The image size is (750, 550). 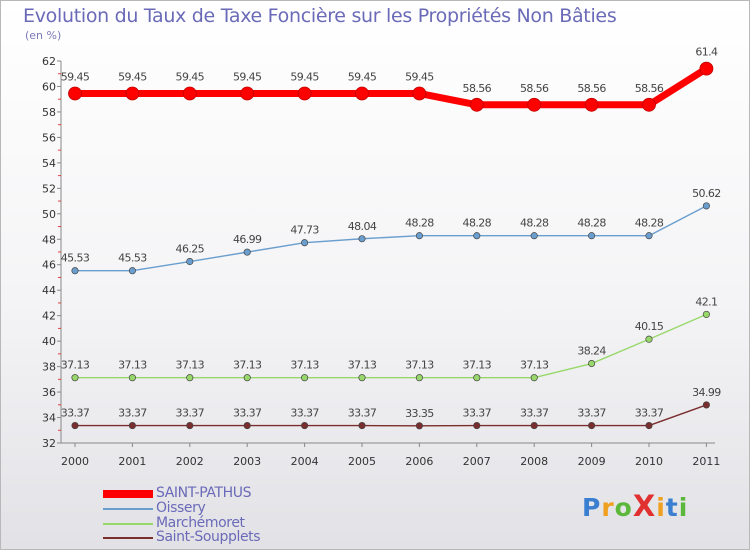 I want to click on data-label: 34.99, so click(x=706, y=392).